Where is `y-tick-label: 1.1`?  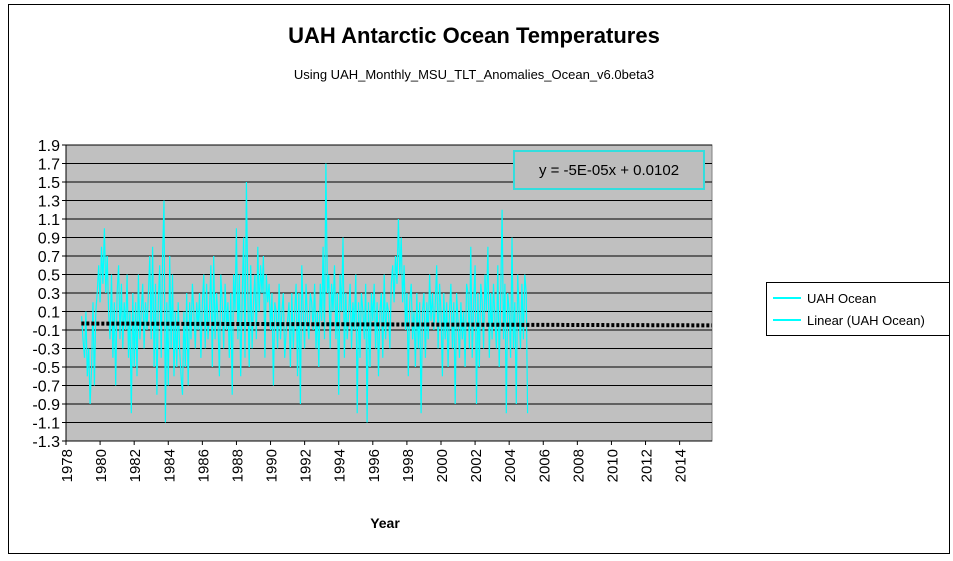 y-tick-label: 1.1 is located at coordinates (49, 220).